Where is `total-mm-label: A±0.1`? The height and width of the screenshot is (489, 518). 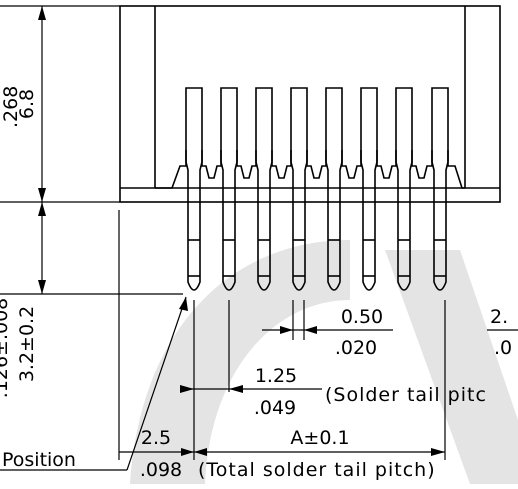 total-mm-label: A±0.1 is located at coordinates (319, 438).